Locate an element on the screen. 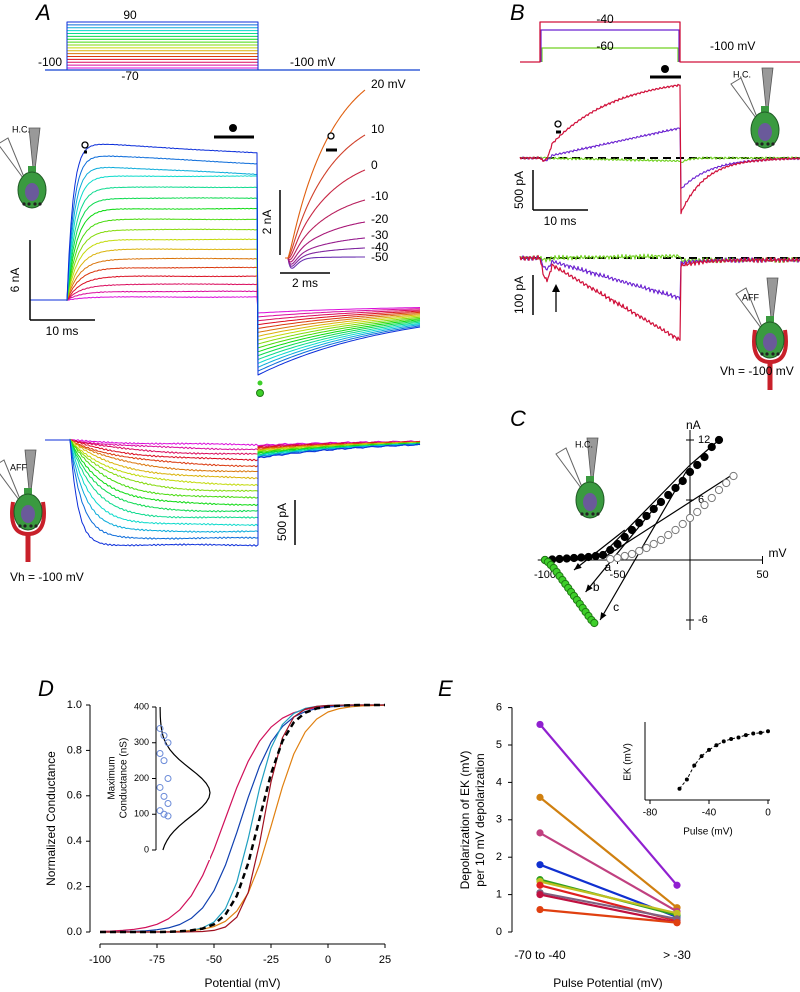 The width and height of the screenshot is (800, 992). y-axis-label: EK (mV) is located at coordinates (628, 762).